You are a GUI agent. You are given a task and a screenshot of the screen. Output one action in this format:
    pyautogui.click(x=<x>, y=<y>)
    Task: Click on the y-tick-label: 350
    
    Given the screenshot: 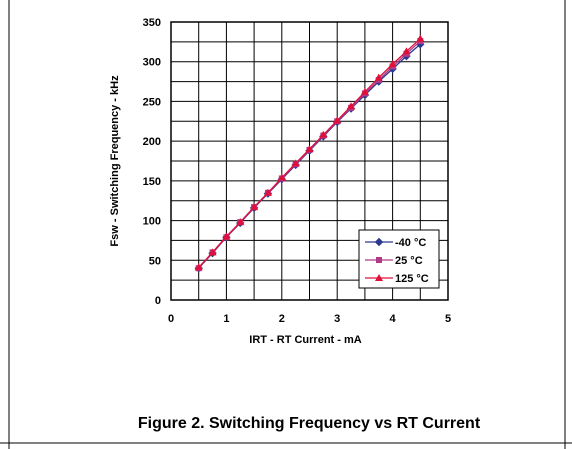 What is the action you would take?
    pyautogui.click(x=152, y=23)
    